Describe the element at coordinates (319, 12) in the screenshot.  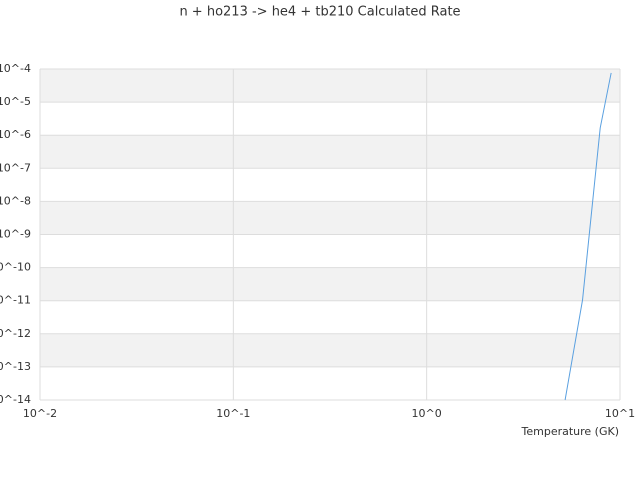
I see `chart-title: n + ho213 -> he4 + tb210 Calculated Rate` at that location.